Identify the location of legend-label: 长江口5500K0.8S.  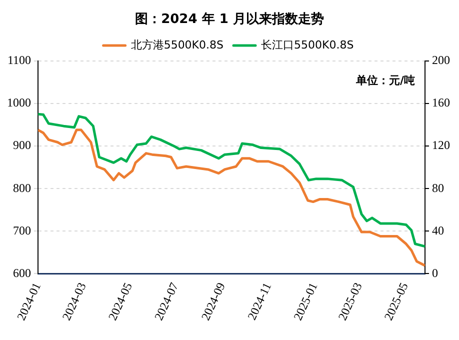
(307, 45).